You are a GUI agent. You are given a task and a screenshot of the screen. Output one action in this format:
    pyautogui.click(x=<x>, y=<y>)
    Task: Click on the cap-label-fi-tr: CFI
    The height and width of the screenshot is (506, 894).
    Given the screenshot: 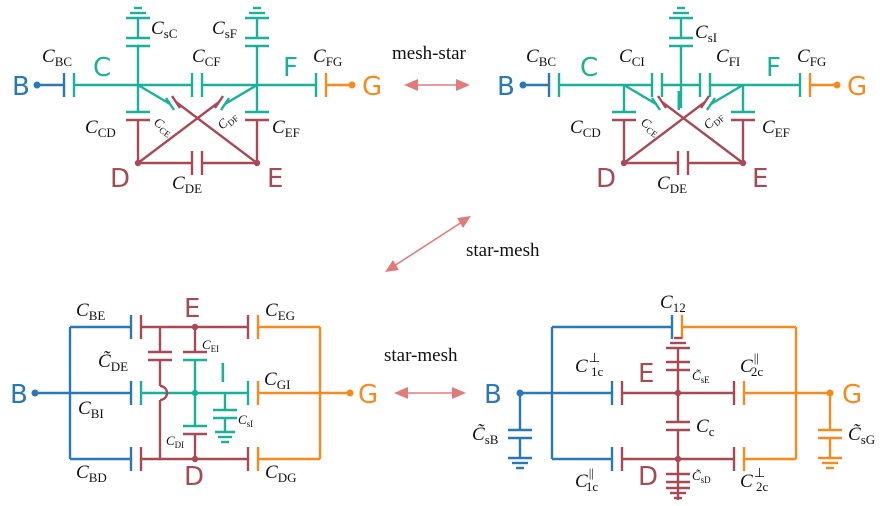 What is the action you would take?
    pyautogui.click(x=728, y=57)
    